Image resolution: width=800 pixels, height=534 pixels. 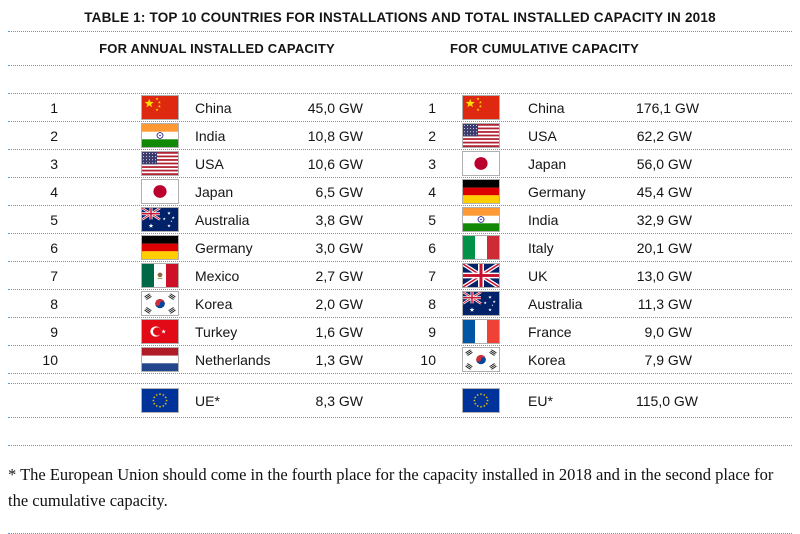 I want to click on capacity-value: 32,9 GW, so click(x=664, y=219).